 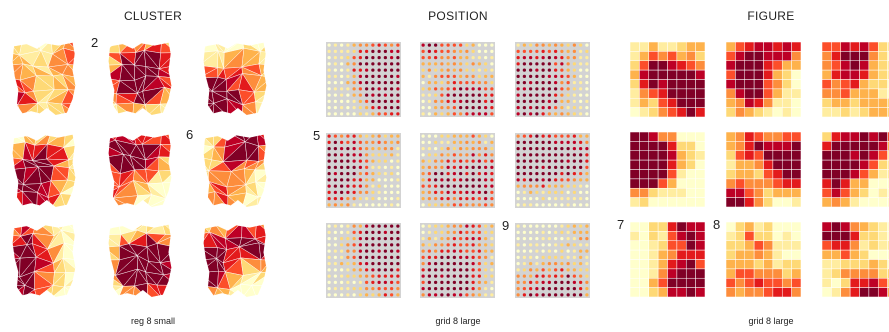 I want to click on map-panel, so click(x=44, y=78).